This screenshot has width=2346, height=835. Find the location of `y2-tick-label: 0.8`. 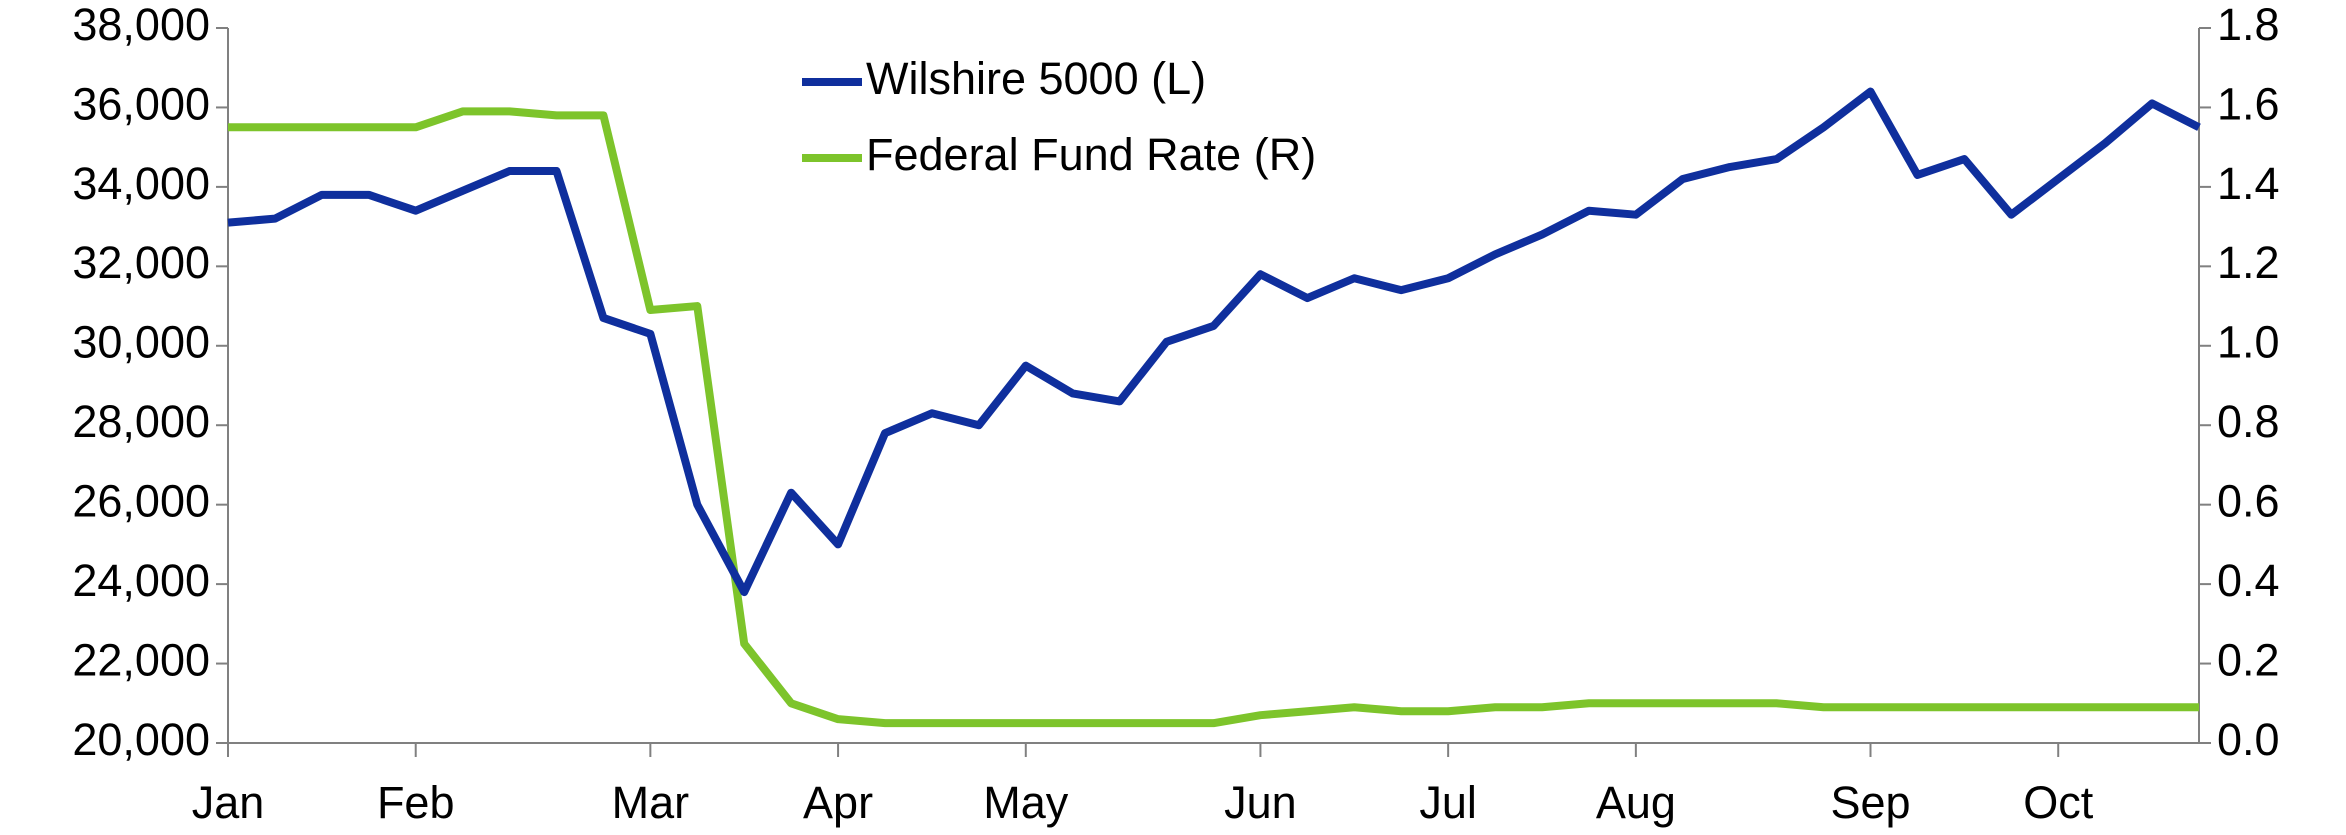

y2-tick-label: 0.8 is located at coordinates (2248, 421).